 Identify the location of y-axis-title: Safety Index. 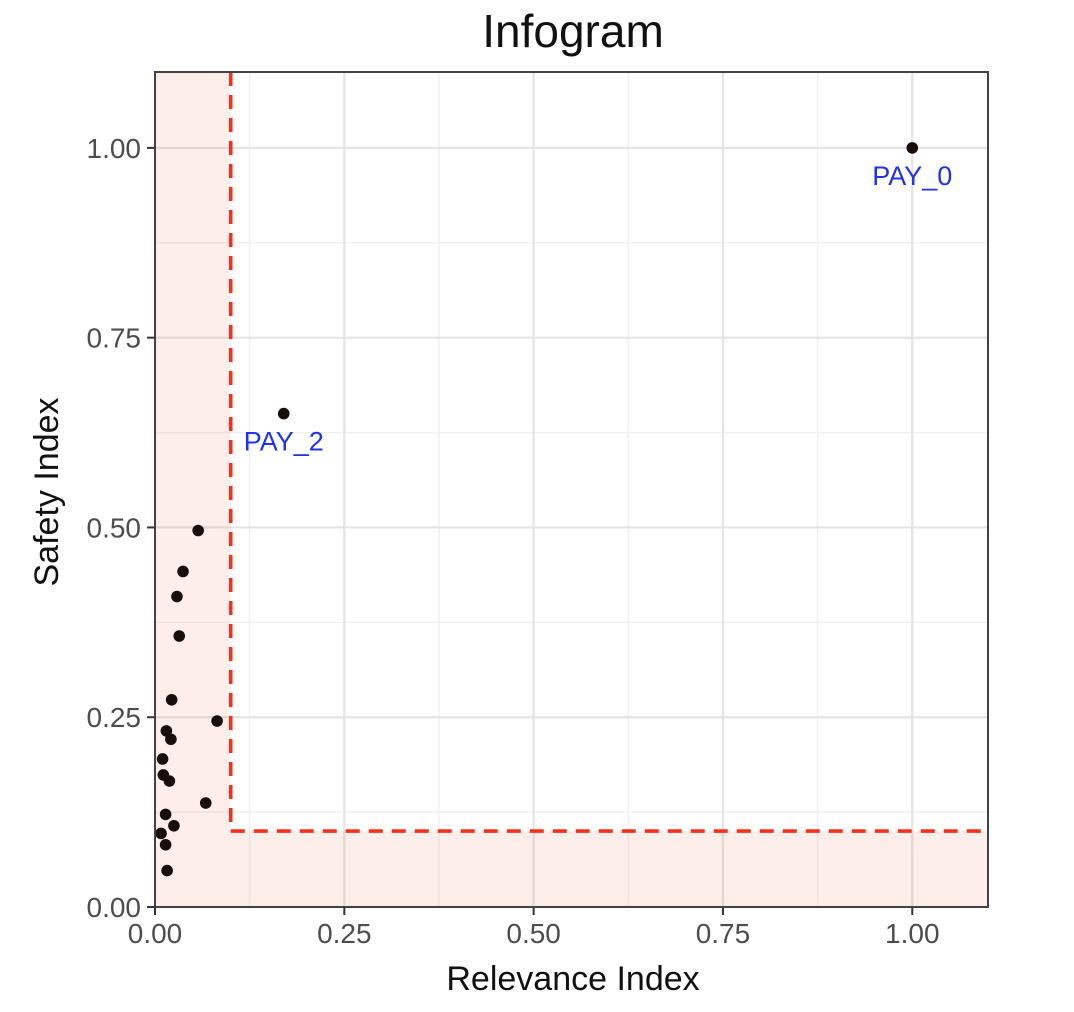
(47, 491).